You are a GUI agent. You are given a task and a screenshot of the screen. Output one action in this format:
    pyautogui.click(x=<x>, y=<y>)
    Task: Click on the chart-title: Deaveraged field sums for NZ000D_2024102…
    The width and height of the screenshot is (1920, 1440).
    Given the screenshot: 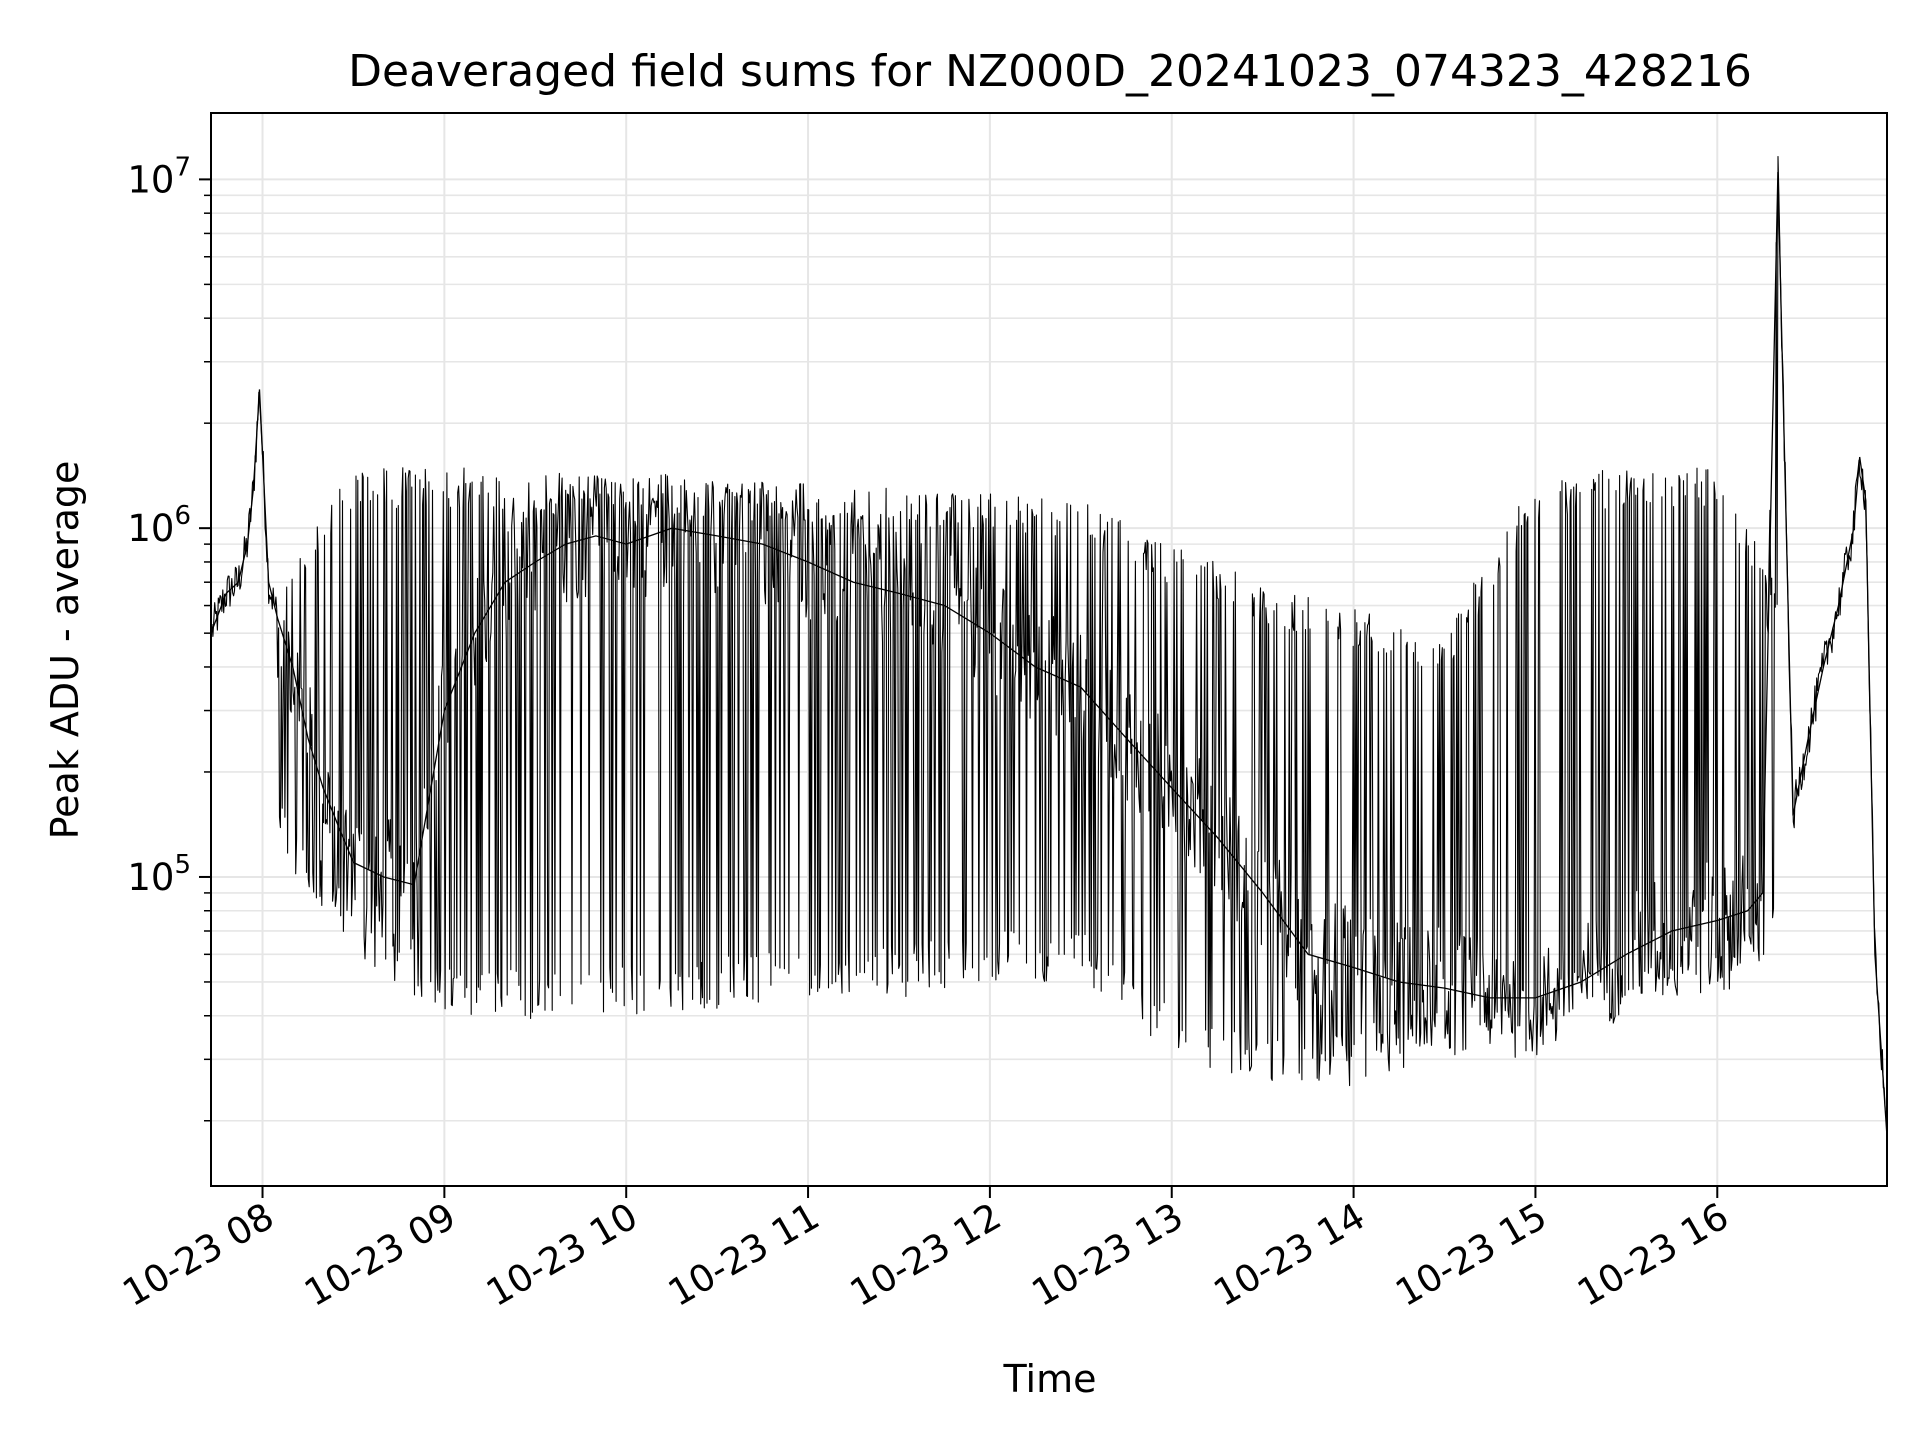 What is the action you would take?
    pyautogui.click(x=1050, y=71)
    